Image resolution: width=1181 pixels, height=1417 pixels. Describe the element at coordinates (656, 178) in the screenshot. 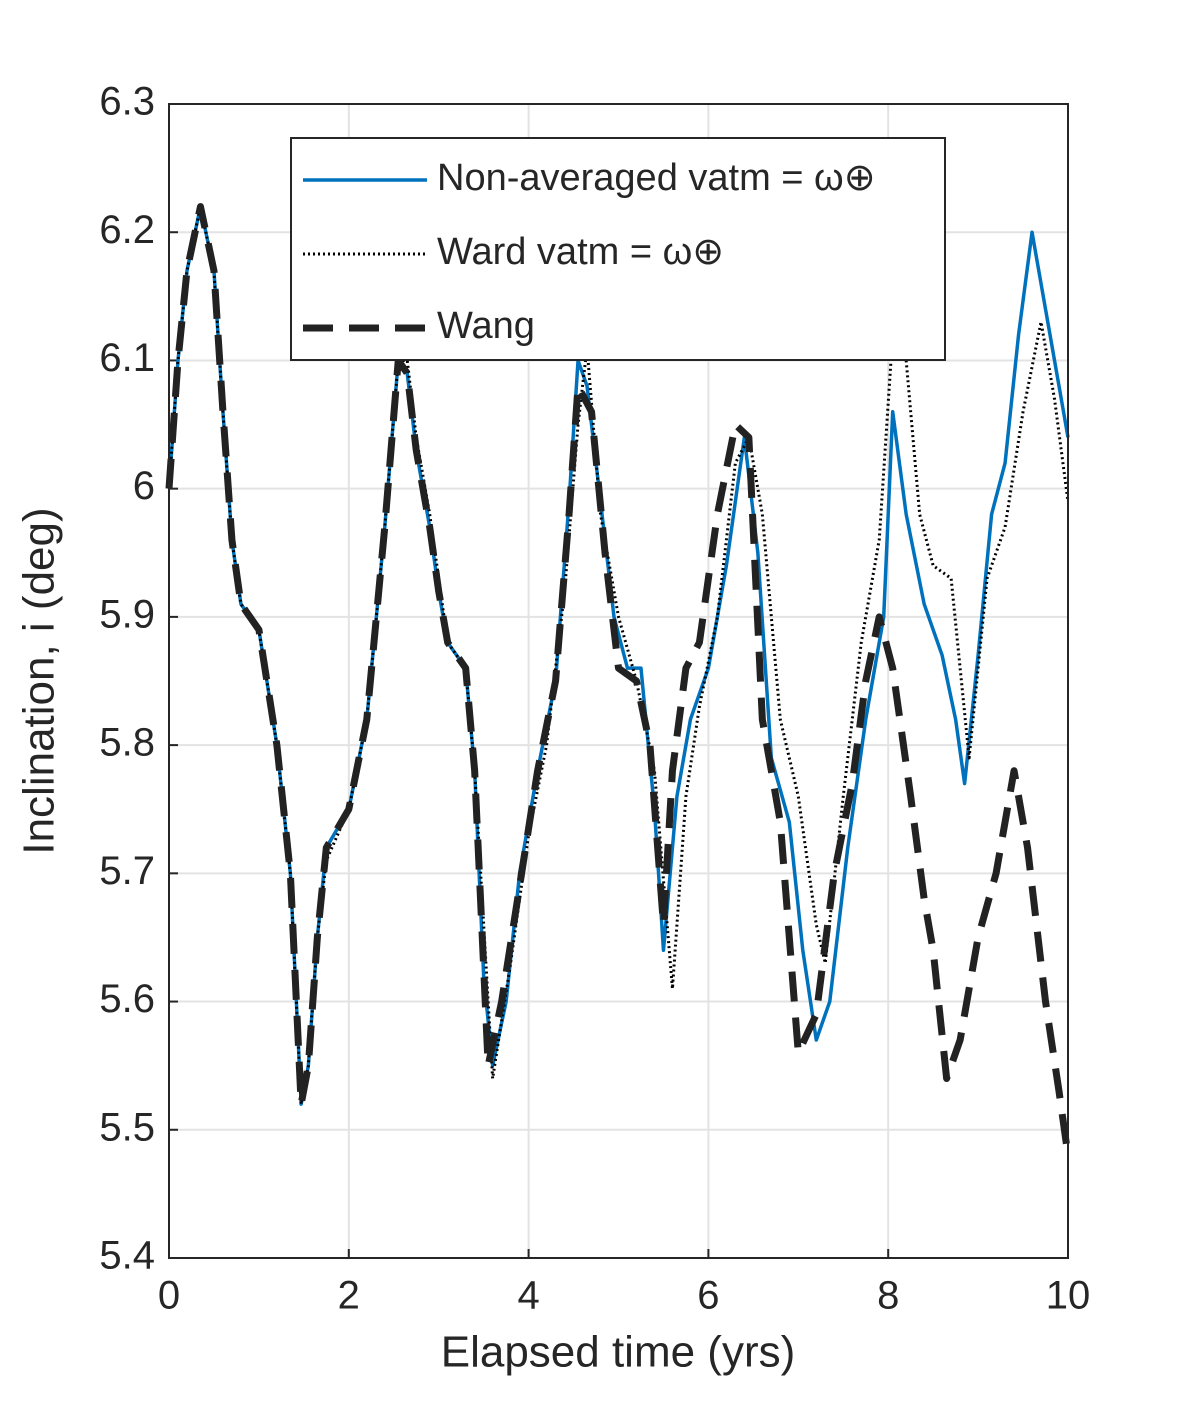

I see `legend-label: Non-averaged vatm = ω⊕` at that location.